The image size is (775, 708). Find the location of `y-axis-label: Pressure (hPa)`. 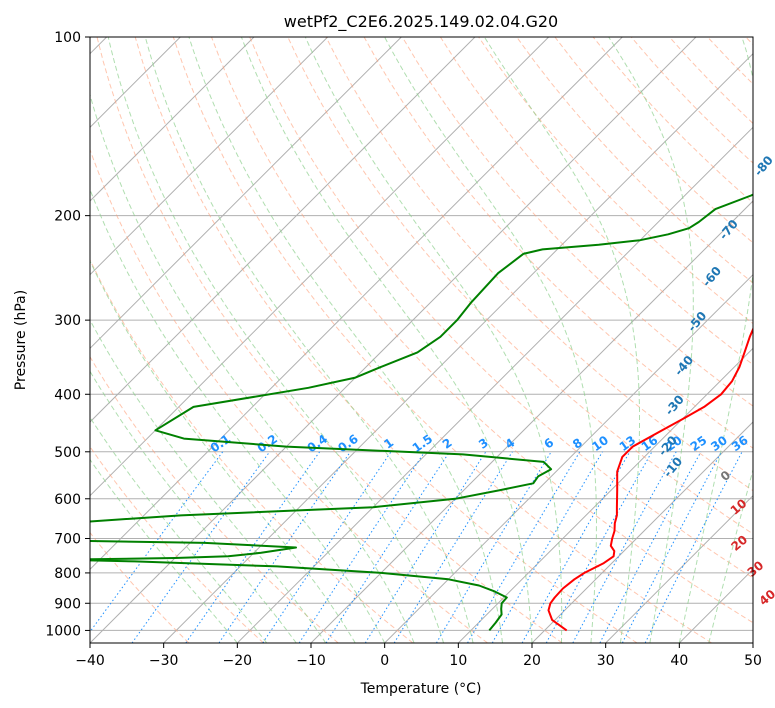

y-axis-label: Pressure (hPa) is located at coordinates (21, 340).